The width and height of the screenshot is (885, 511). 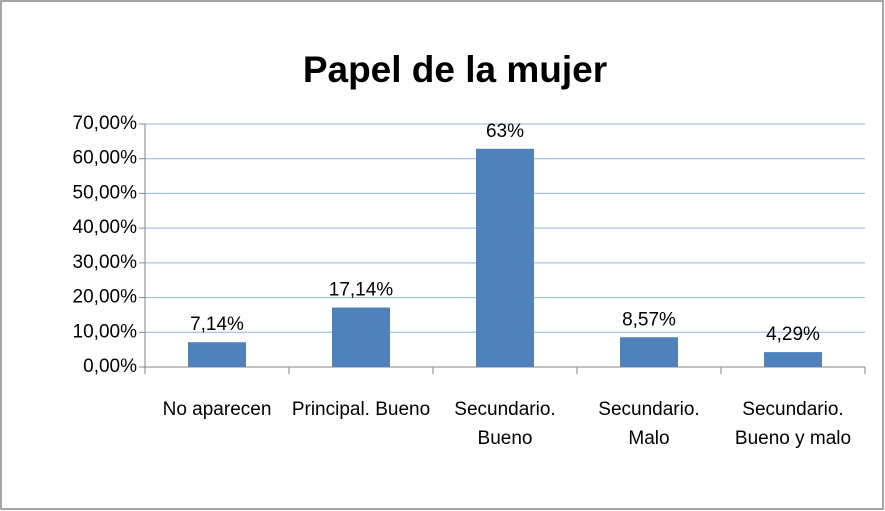 What do you see at coordinates (361, 290) in the screenshot?
I see `value-label: 17,14%` at bounding box center [361, 290].